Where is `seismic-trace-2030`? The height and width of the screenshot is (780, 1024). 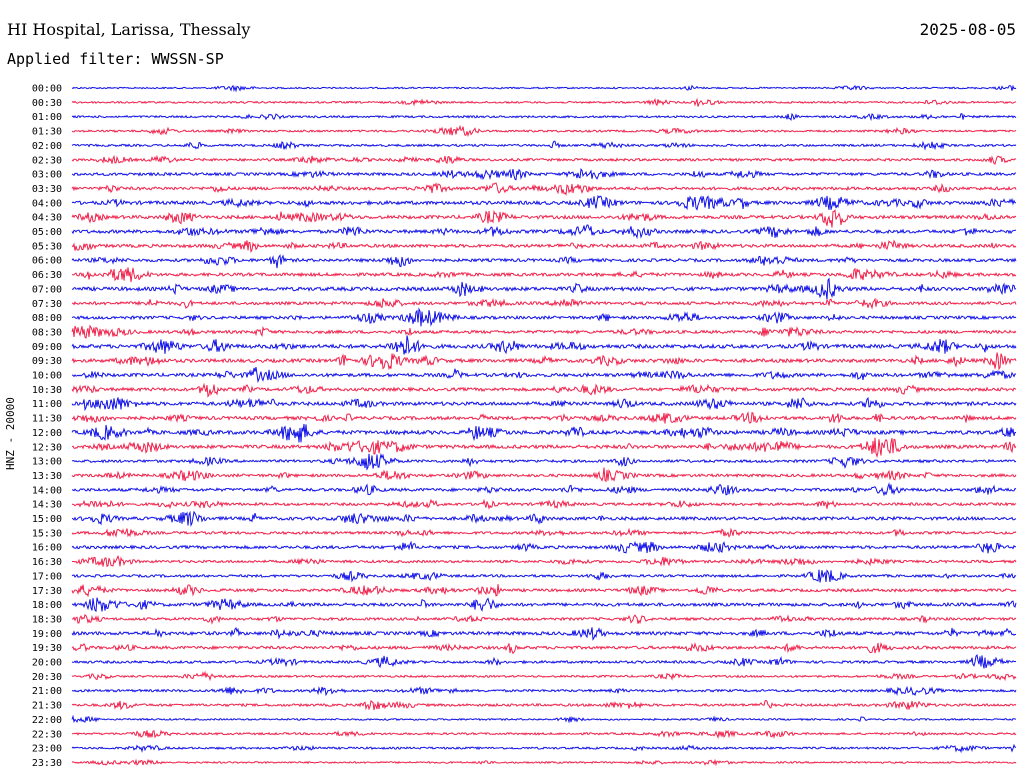 seismic-trace-2030 is located at coordinates (544, 676).